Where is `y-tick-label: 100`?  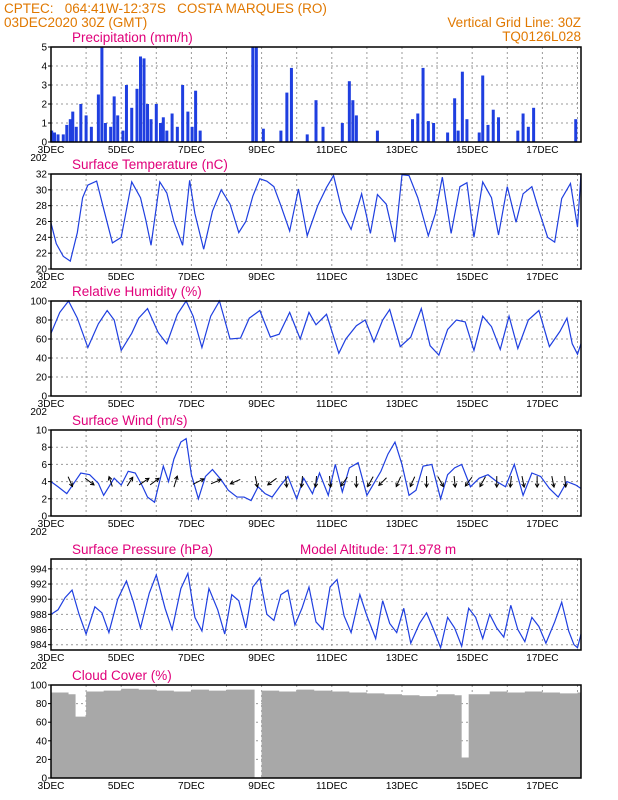
y-tick-label: 100 is located at coordinates (38, 686).